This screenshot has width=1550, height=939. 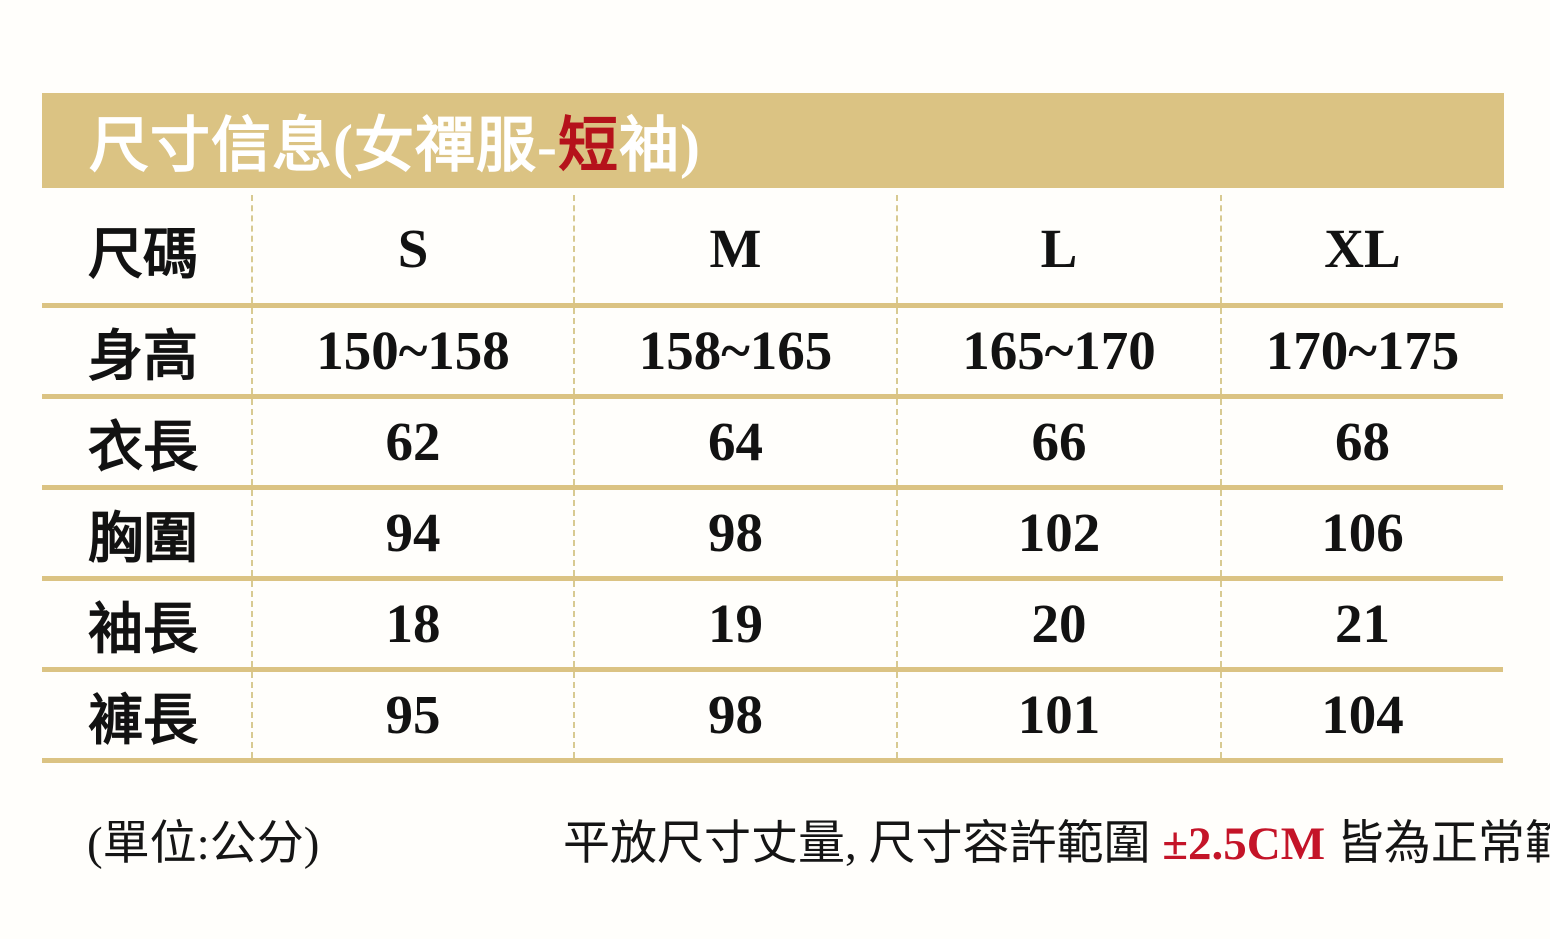 I want to click on measure-note: 平放尺寸丈量, 尺寸容許範圍 ±2.5CM 皆為正常範圍, so click(x=1056, y=838).